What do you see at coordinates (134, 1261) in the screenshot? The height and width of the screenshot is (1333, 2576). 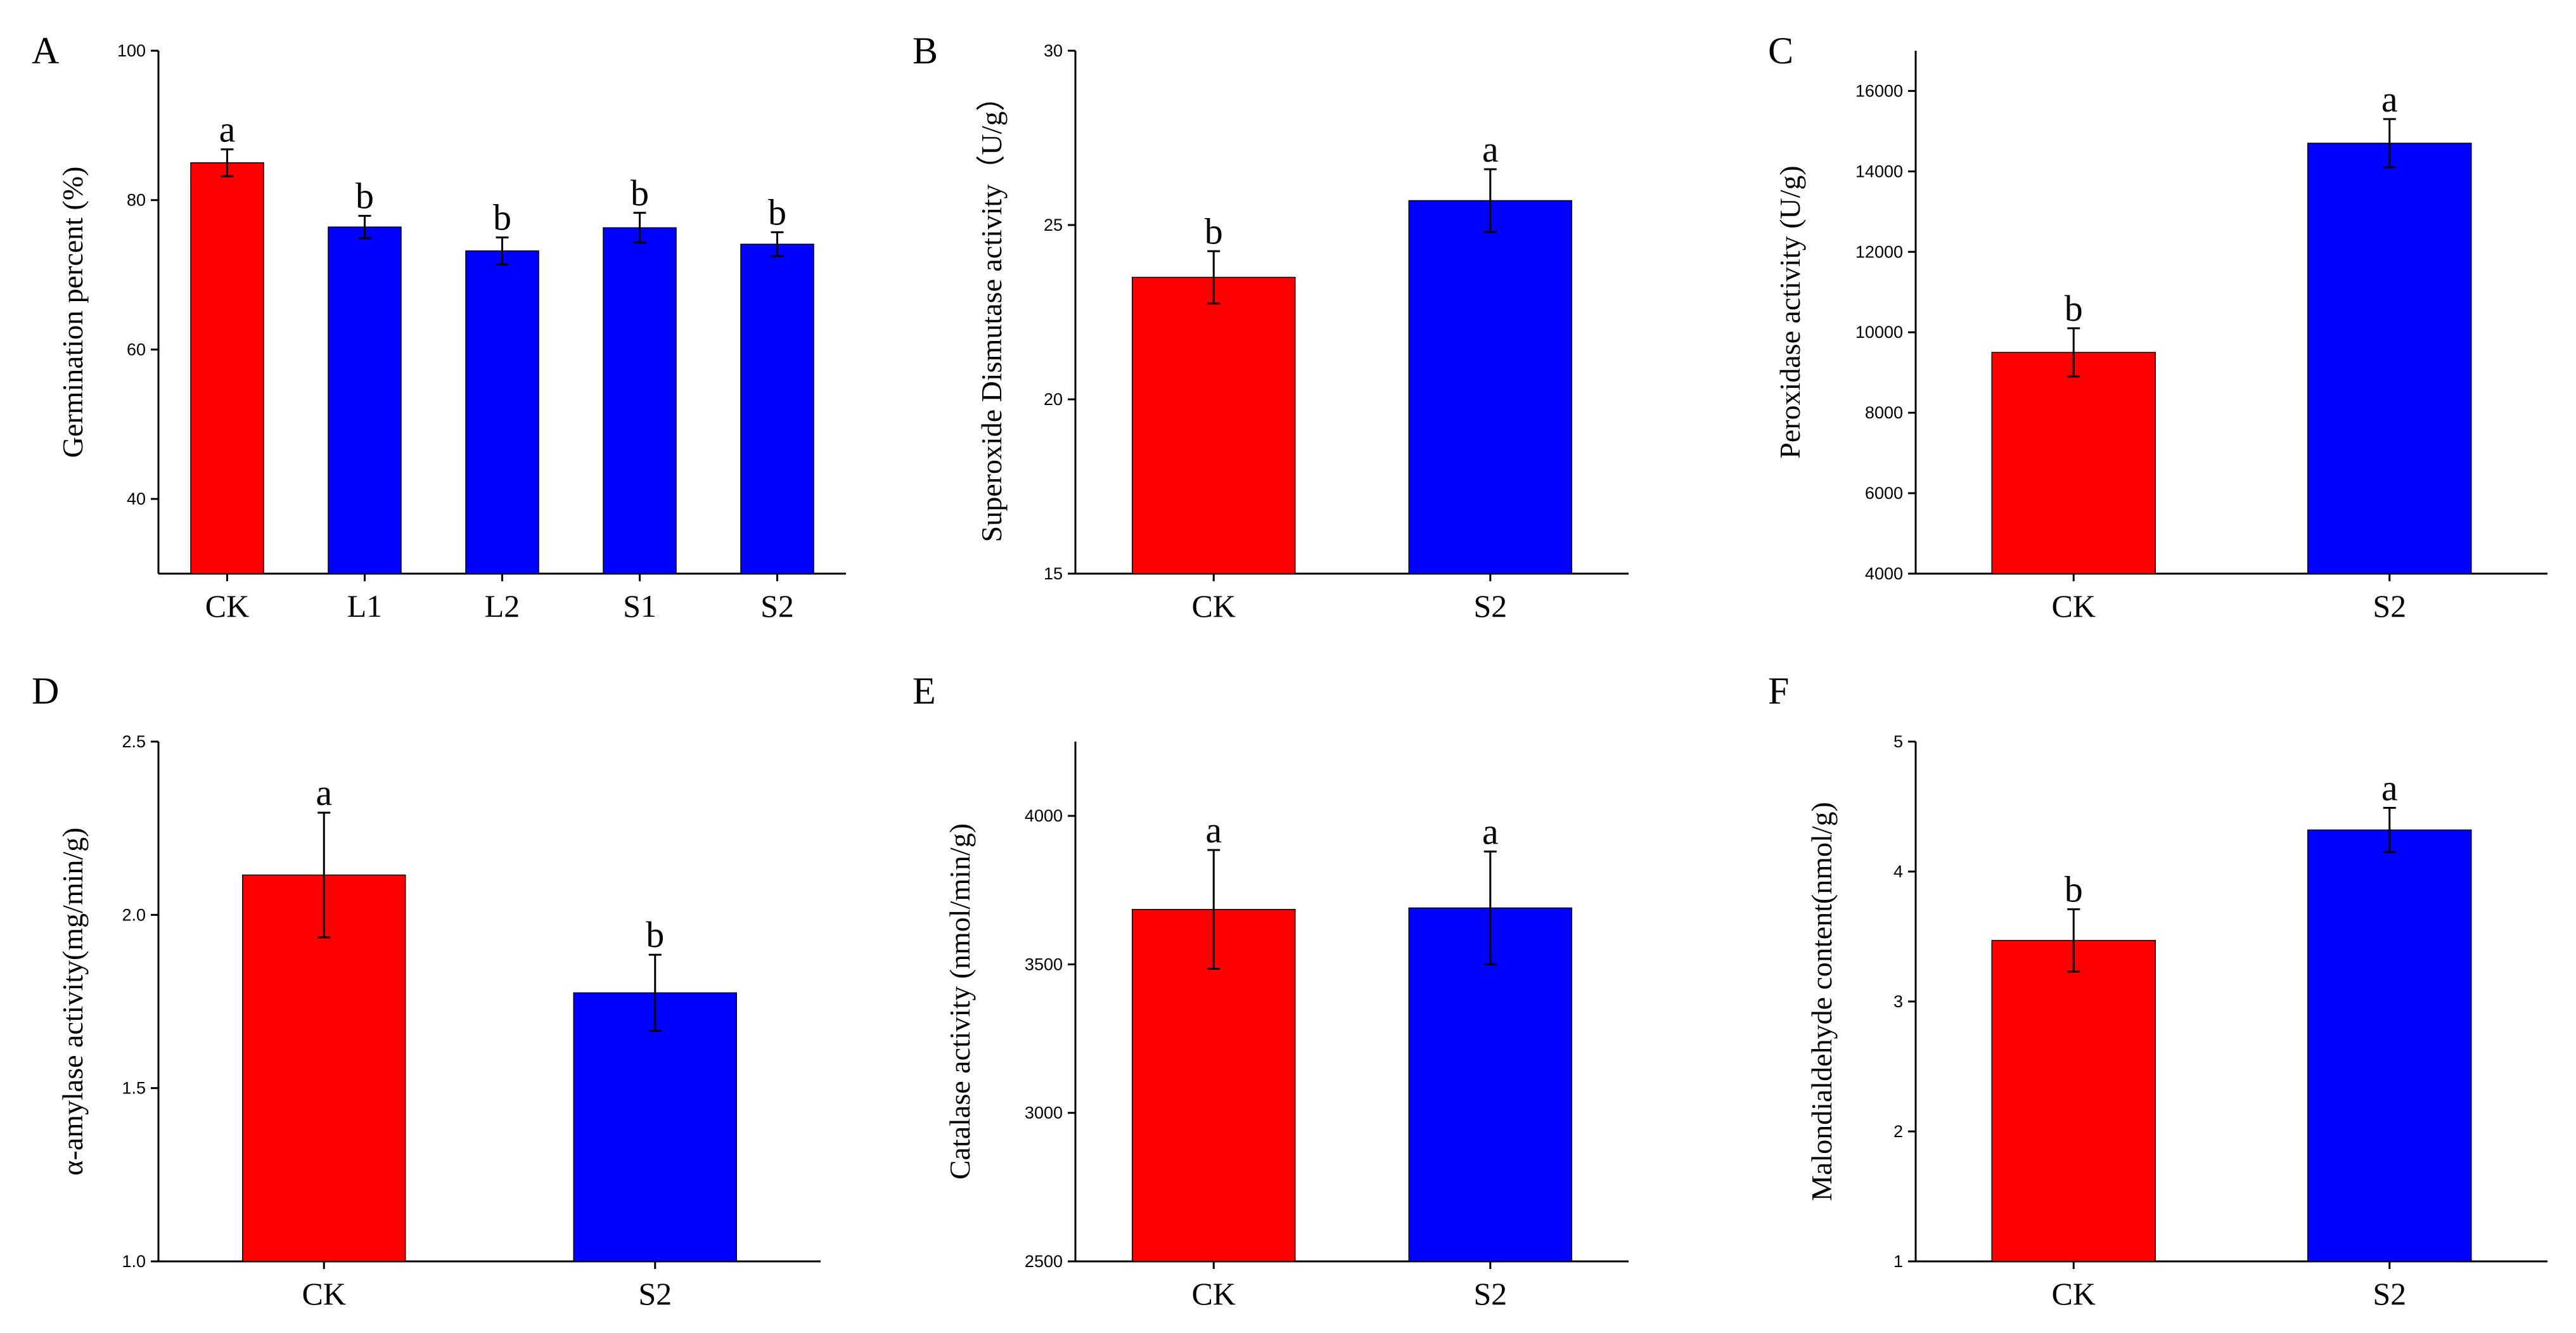 I see `y-tick-label: 1.0` at bounding box center [134, 1261].